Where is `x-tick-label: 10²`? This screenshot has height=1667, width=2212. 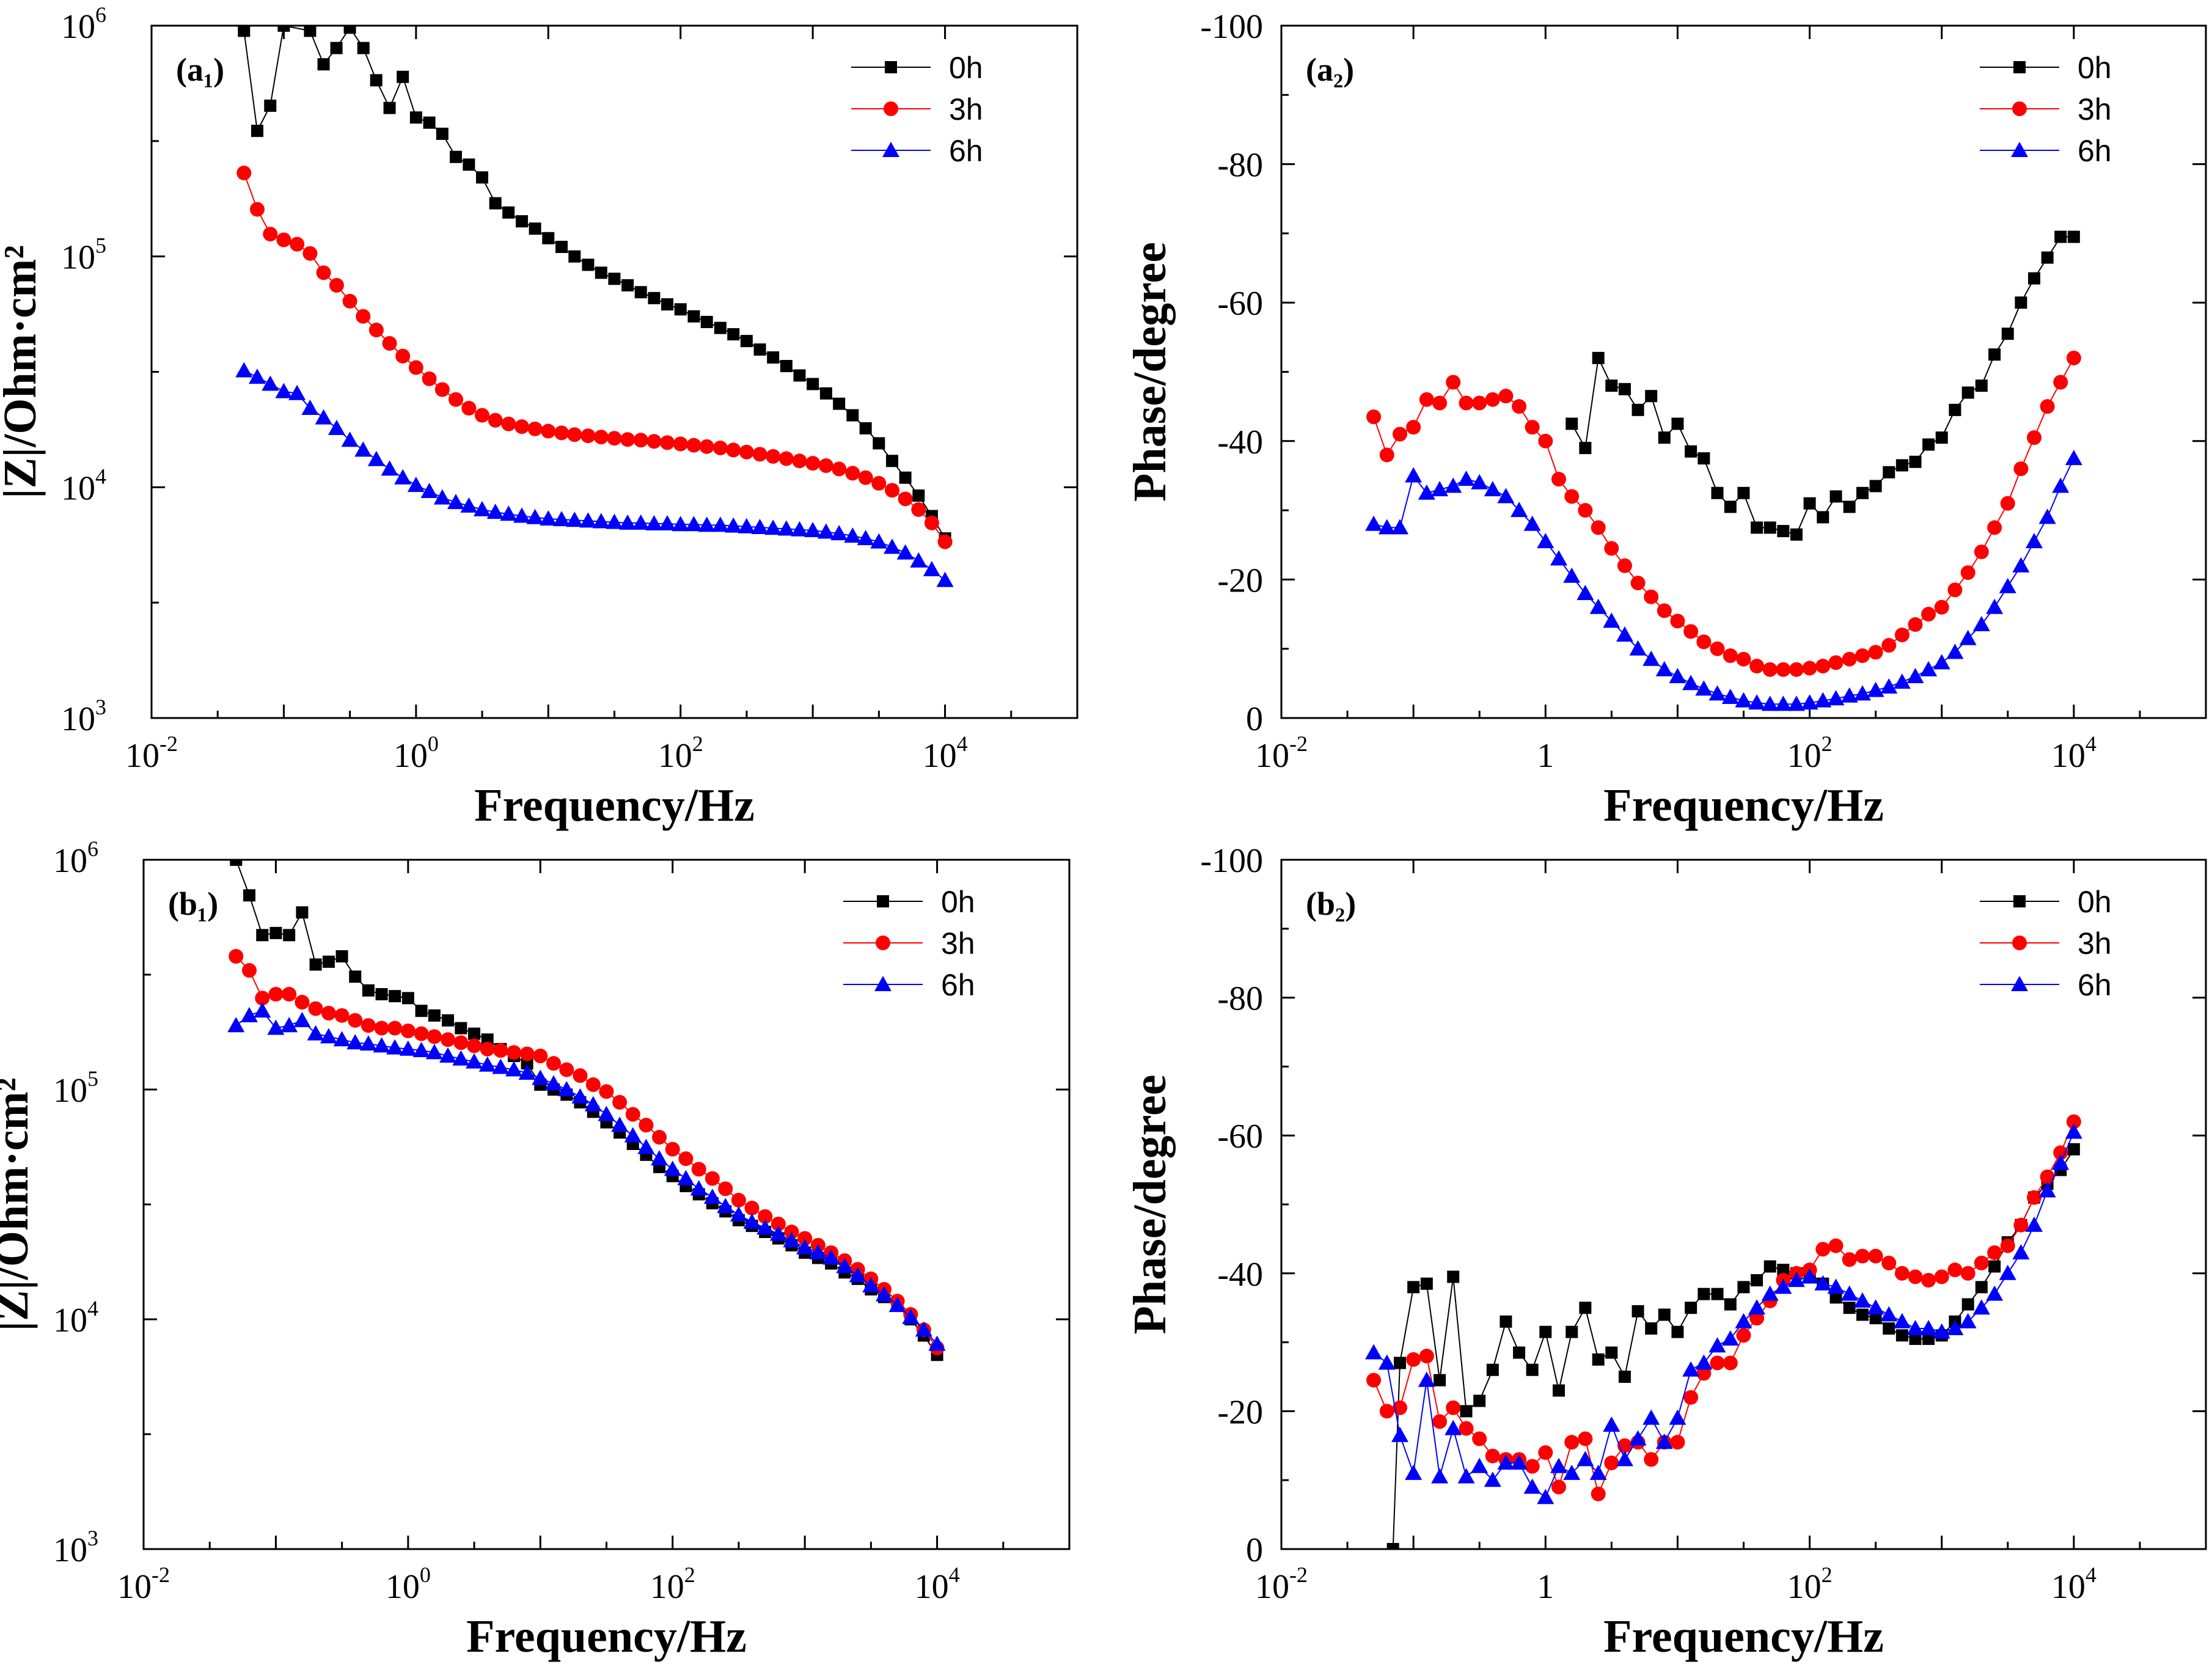
x-tick-label: 10² is located at coordinates (680, 753).